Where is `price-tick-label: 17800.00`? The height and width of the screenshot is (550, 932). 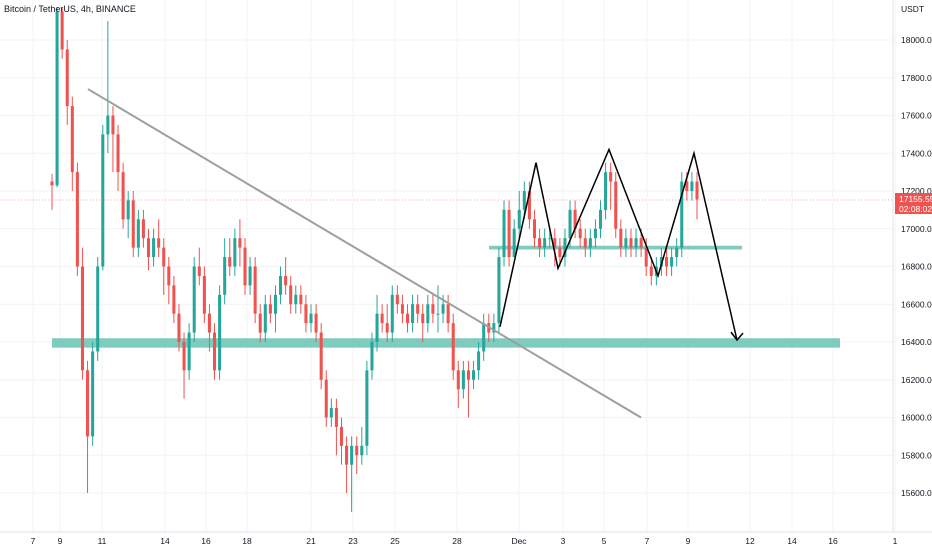
price-tick-label: 17800.00 is located at coordinates (916, 78).